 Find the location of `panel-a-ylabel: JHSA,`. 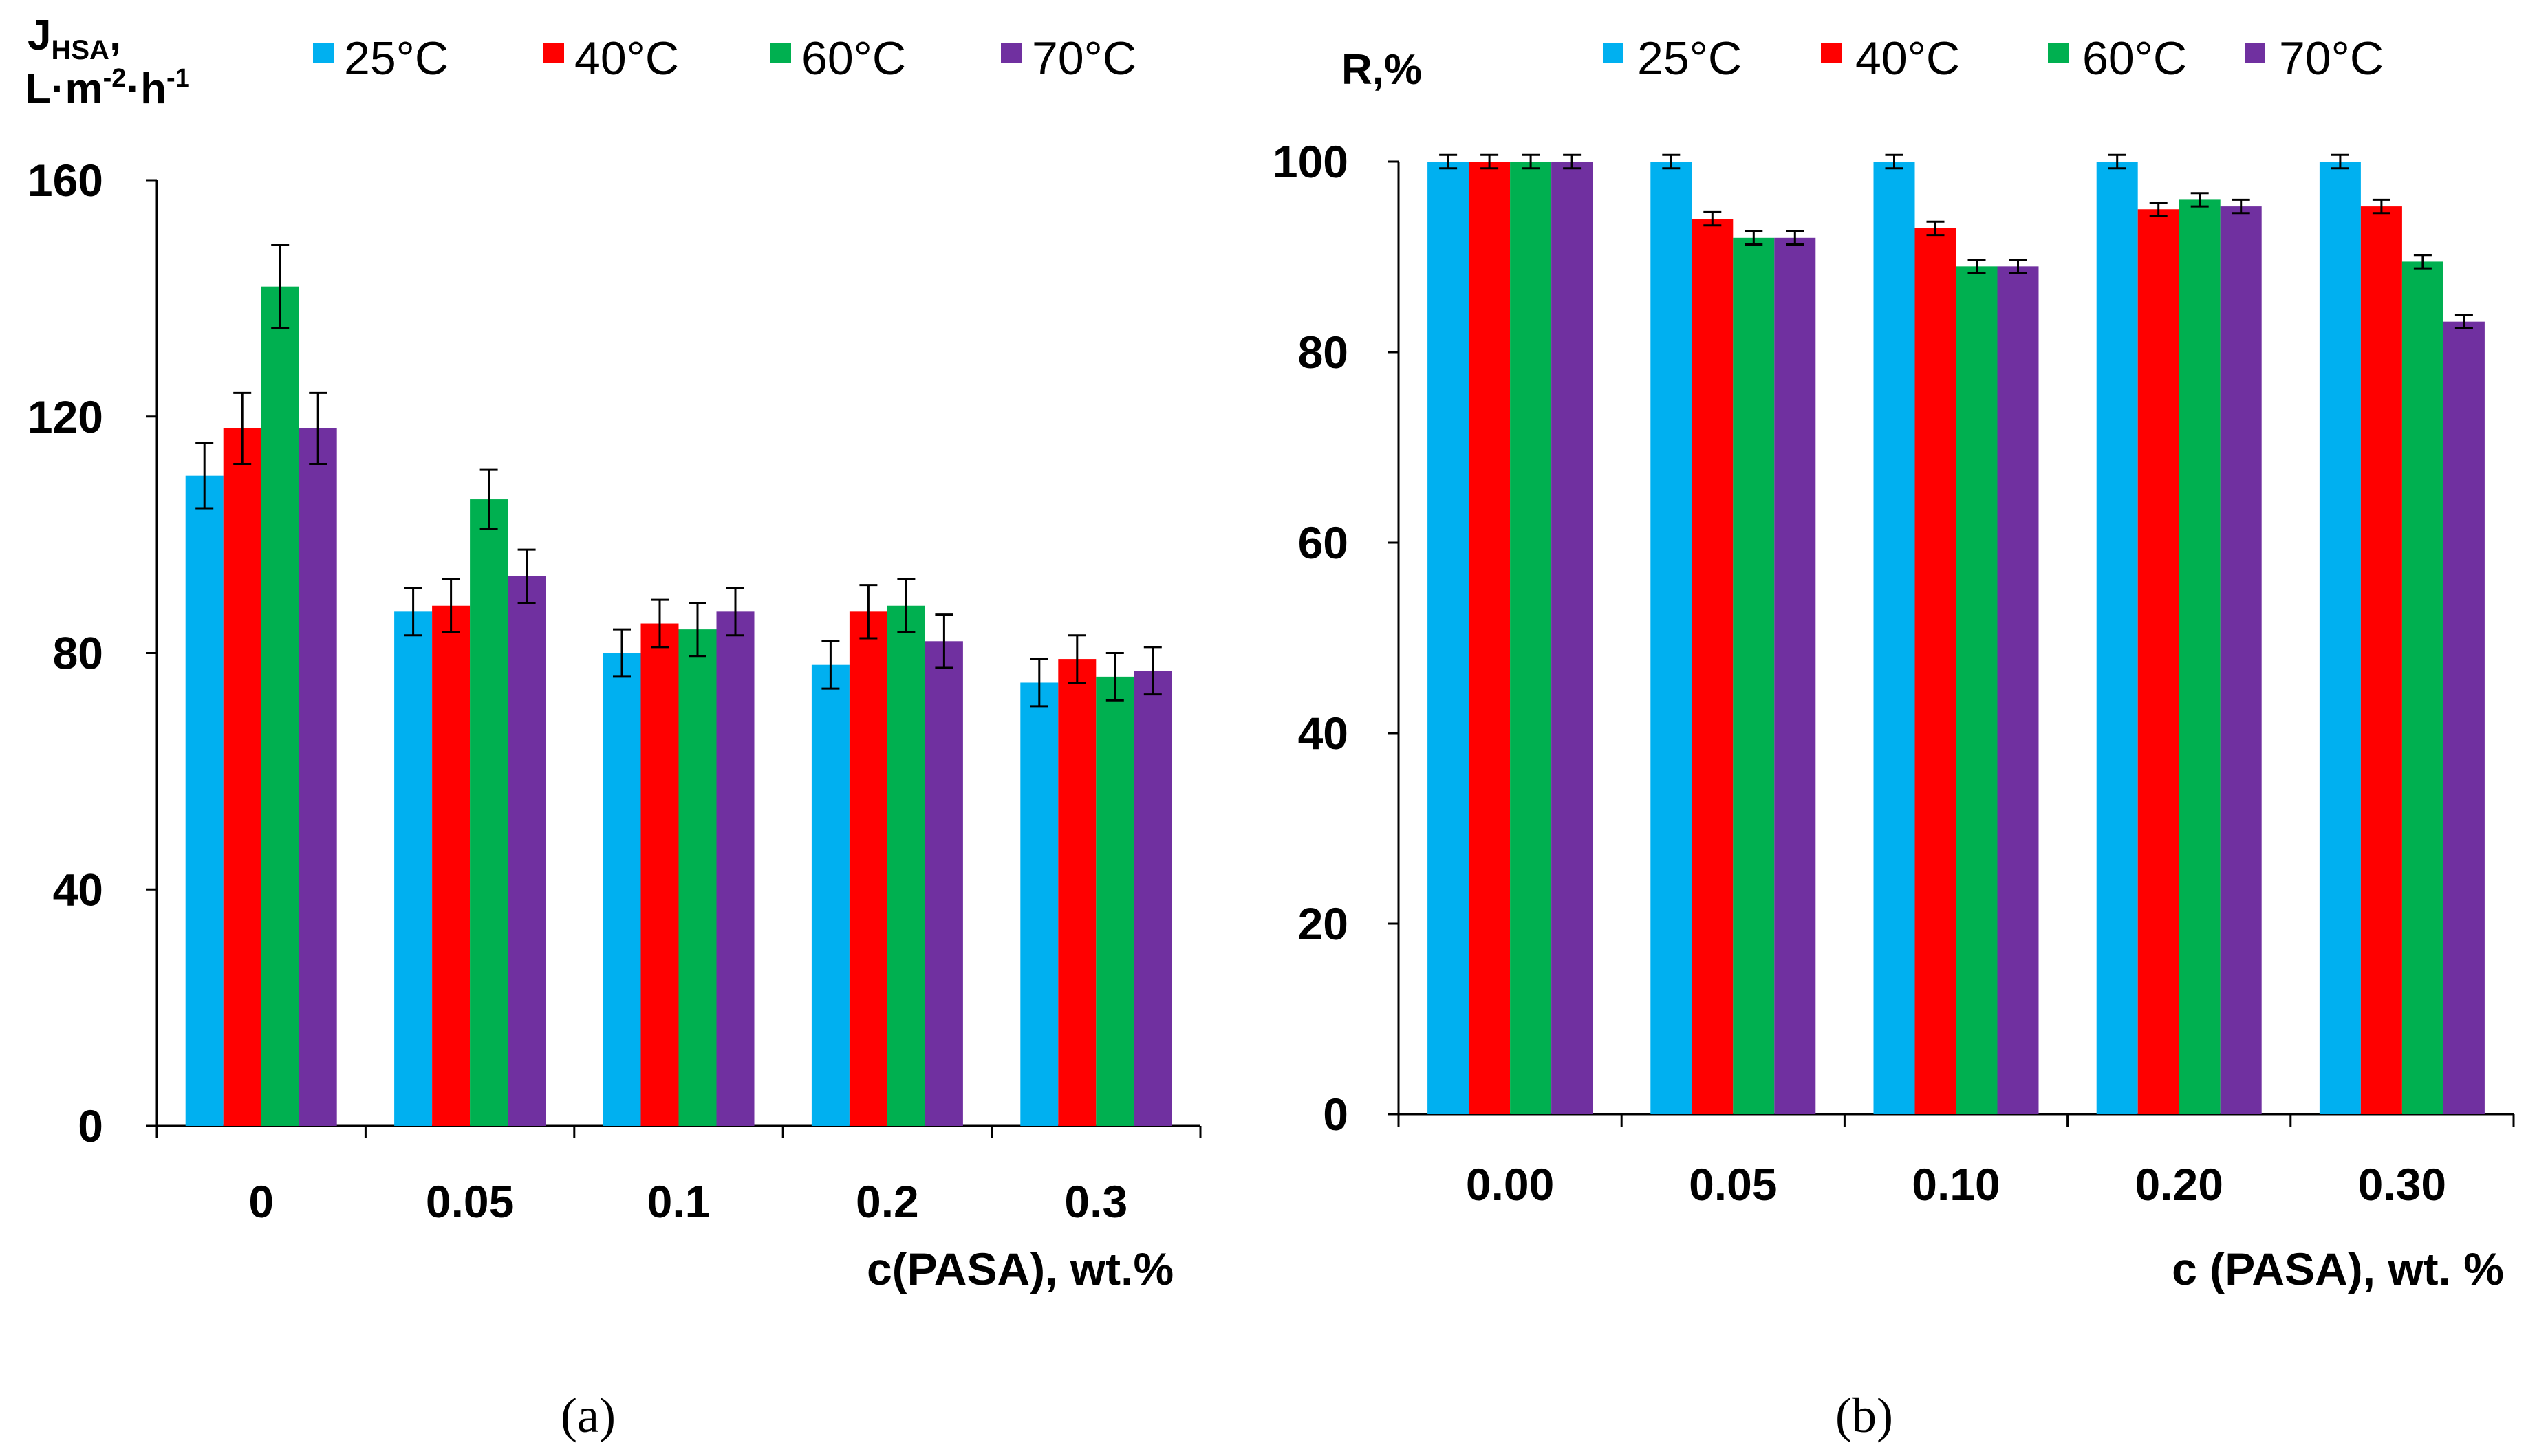

panel-a-ylabel: JHSA, is located at coordinates (74, 38).